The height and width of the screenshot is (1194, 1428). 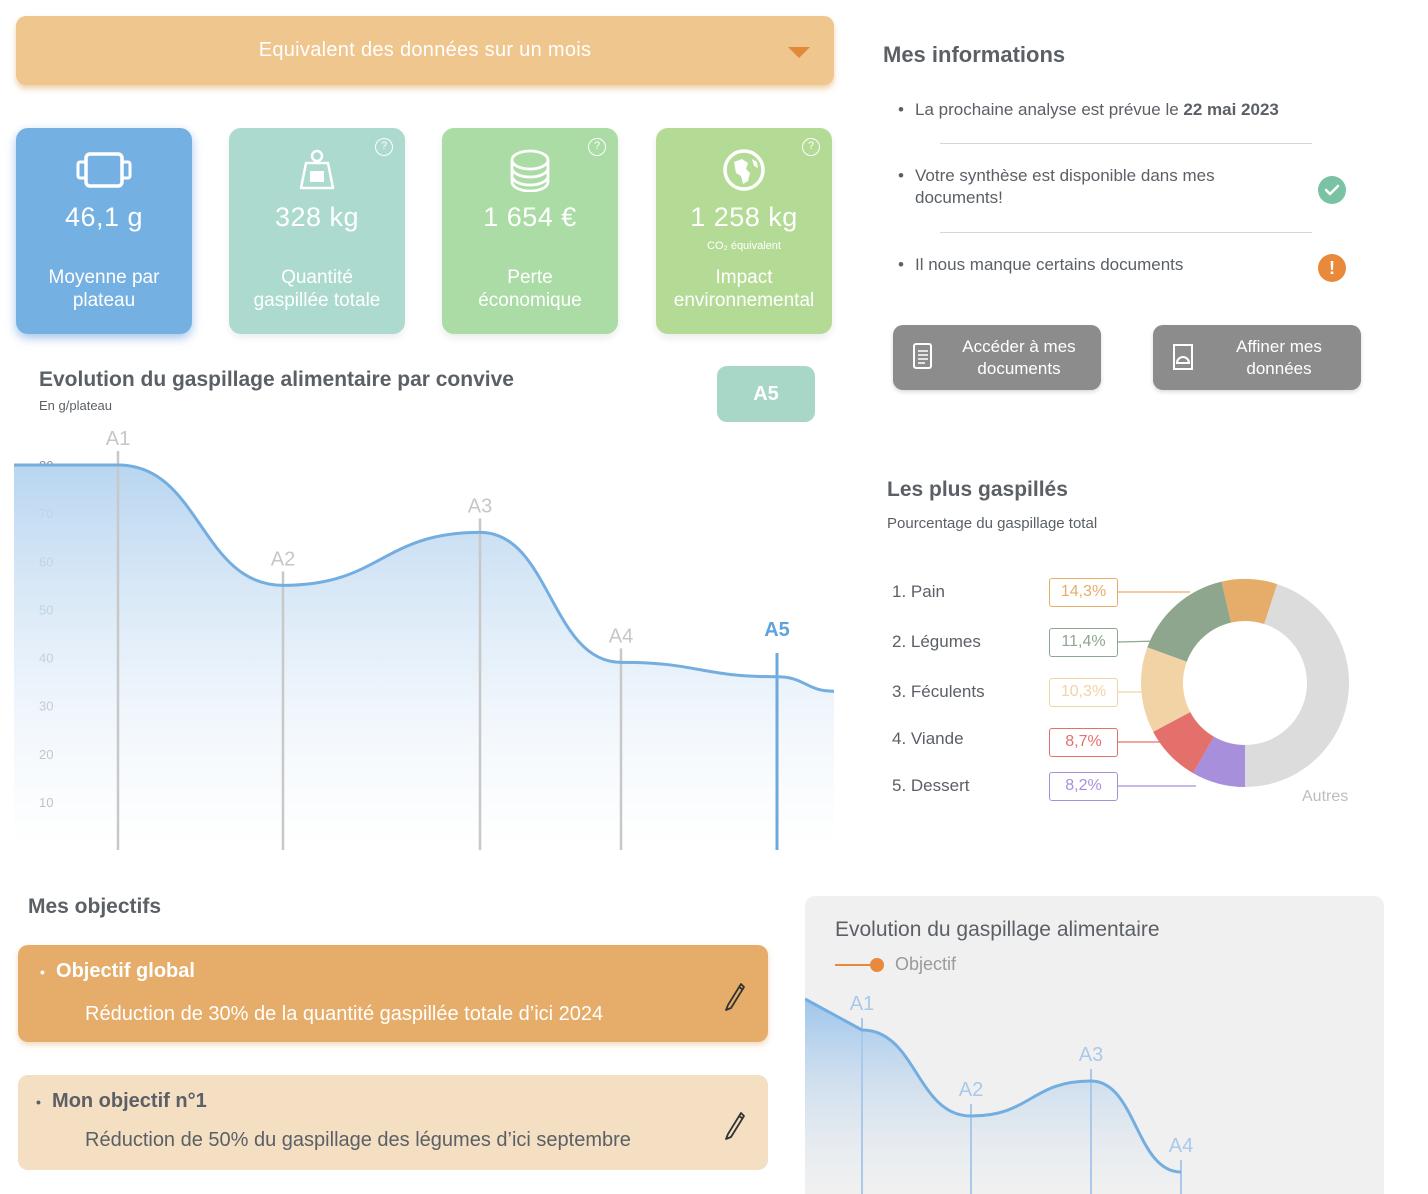 I want to click on rank-item: 2. Légumes, so click(x=936, y=641).